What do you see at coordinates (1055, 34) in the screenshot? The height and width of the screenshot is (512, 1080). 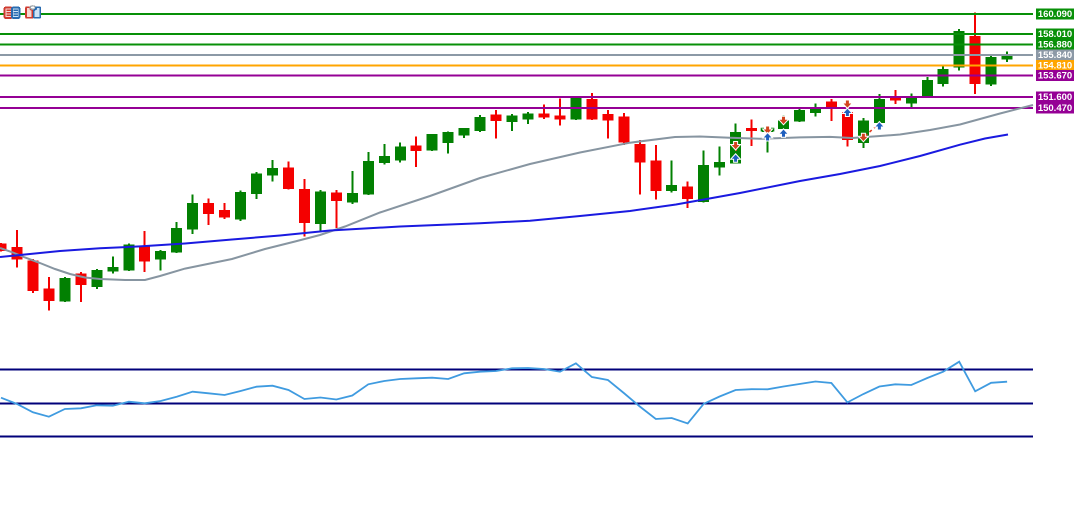 I see `svg-text: 158.010` at bounding box center [1055, 34].